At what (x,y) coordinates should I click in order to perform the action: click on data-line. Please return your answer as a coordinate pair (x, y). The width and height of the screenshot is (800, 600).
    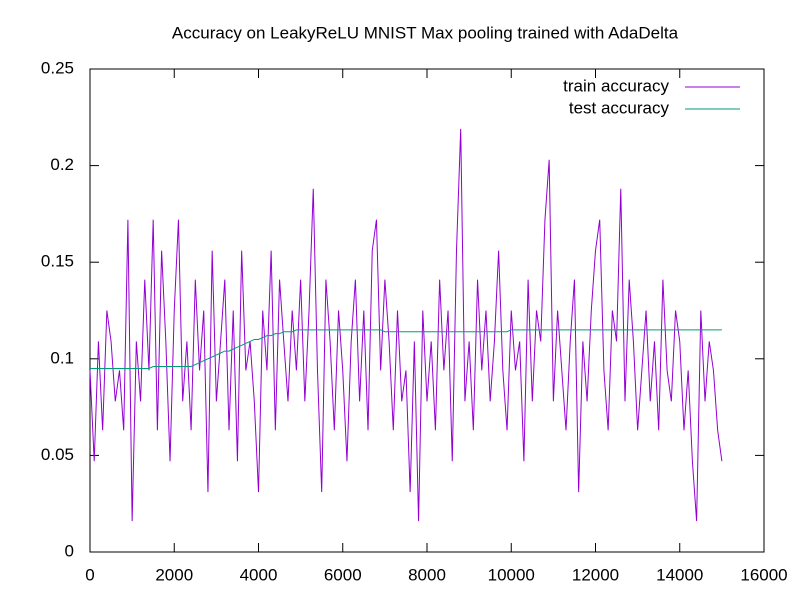
    Looking at the image, I should click on (406, 349).